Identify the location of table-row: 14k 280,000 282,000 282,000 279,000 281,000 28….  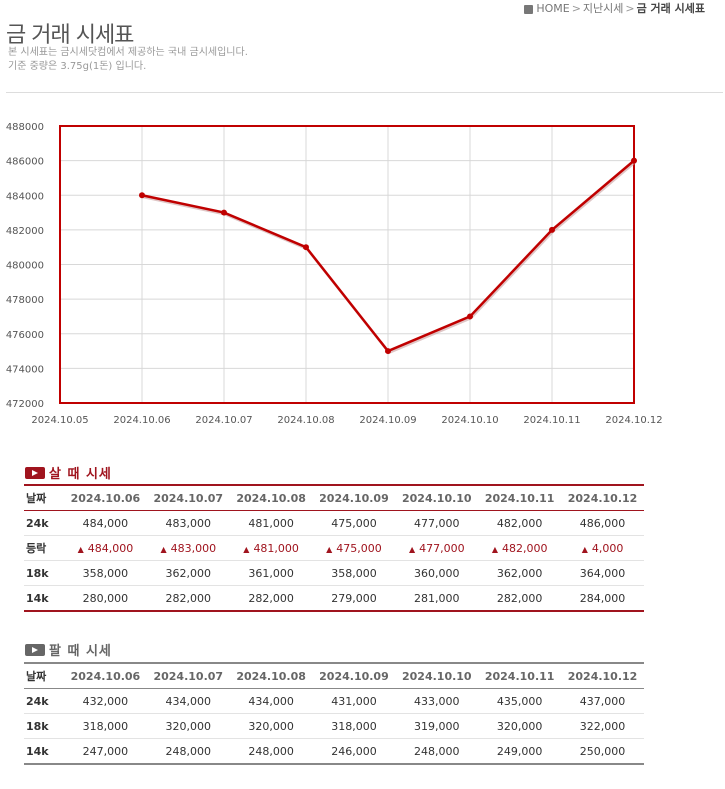
(334, 598).